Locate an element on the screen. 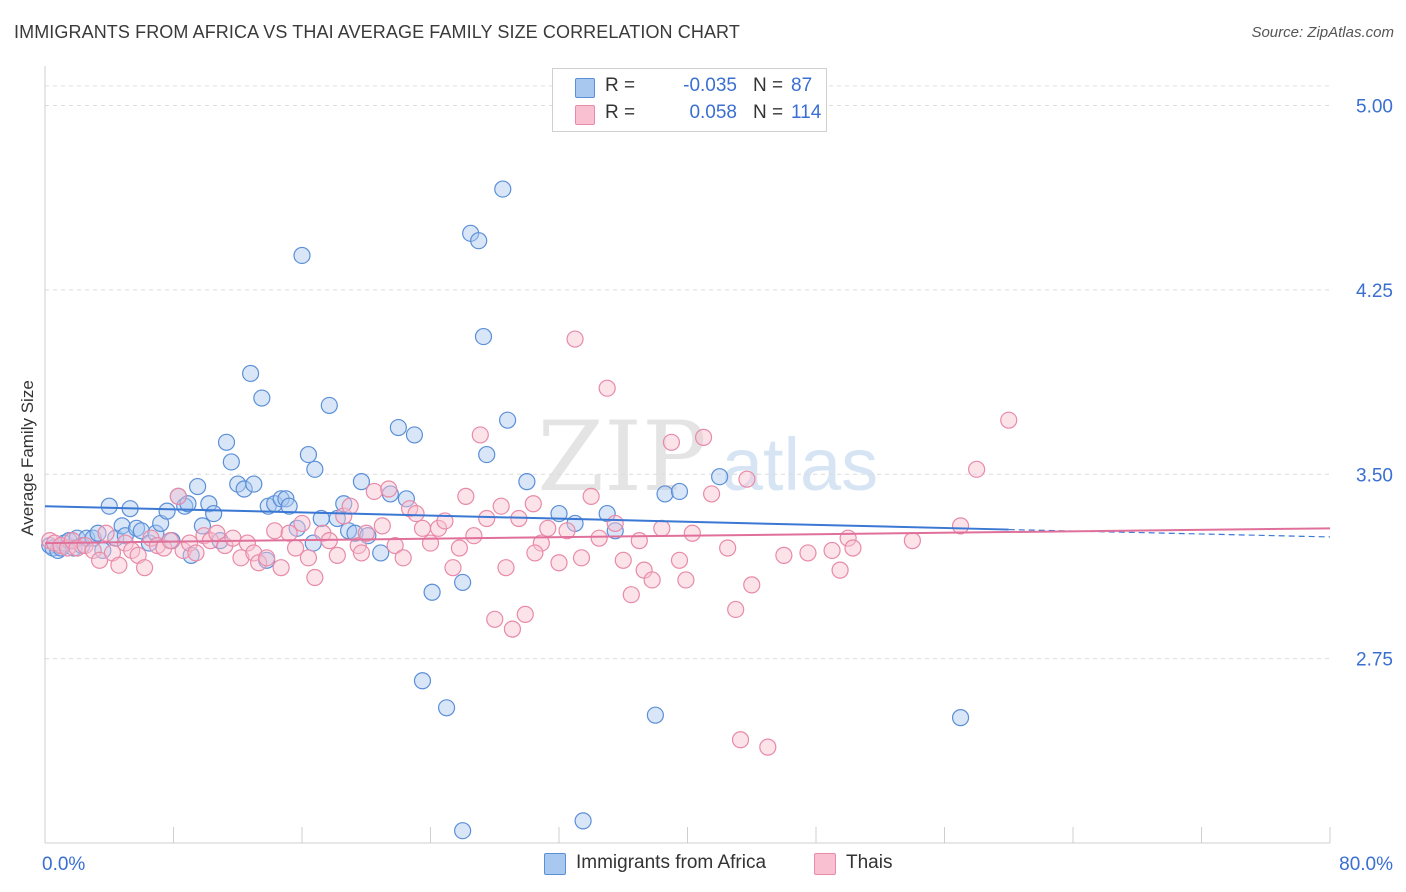 The width and height of the screenshot is (1406, 892). legend-n-label: N = is located at coordinates (768, 112).